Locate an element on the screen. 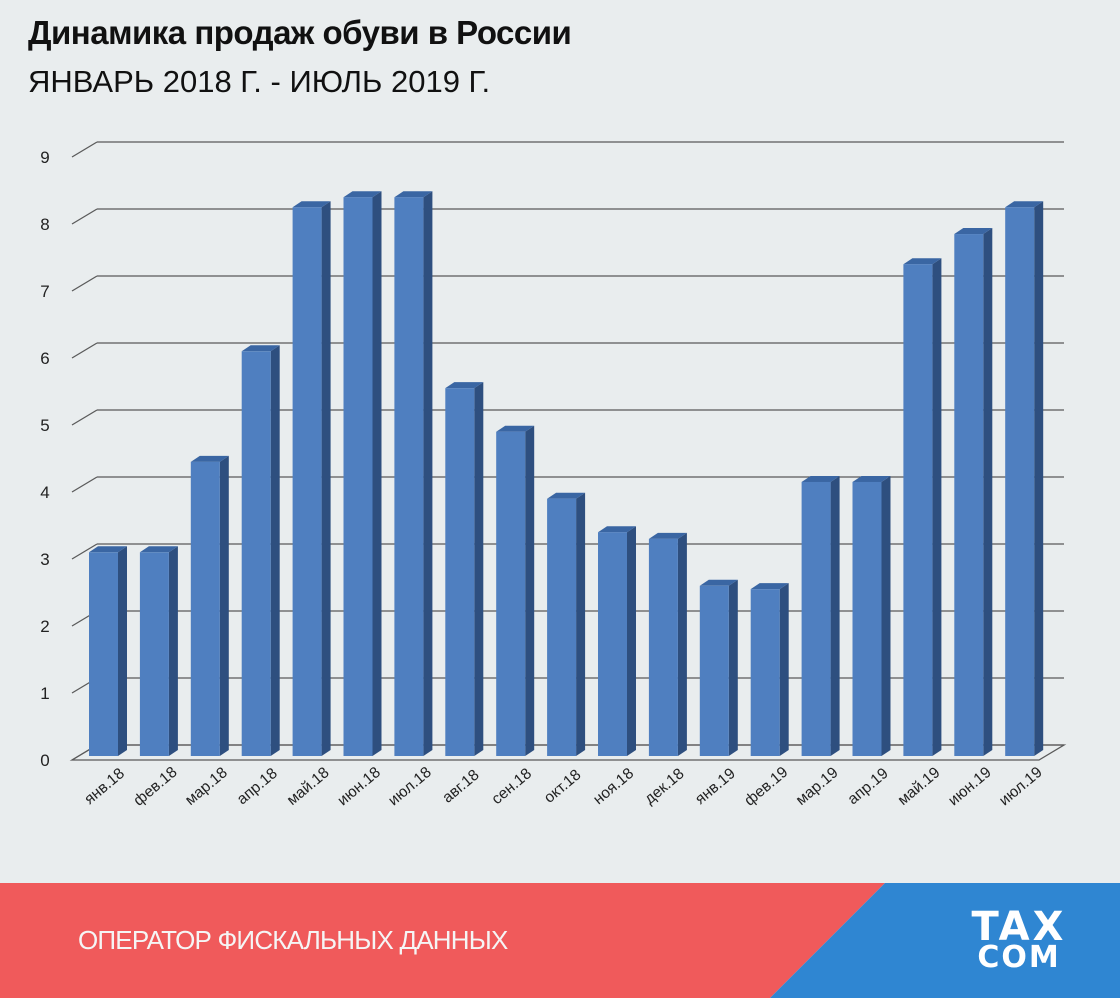 The width and height of the screenshot is (1120, 998). logo-text-top: TAX is located at coordinates (1019, 927).